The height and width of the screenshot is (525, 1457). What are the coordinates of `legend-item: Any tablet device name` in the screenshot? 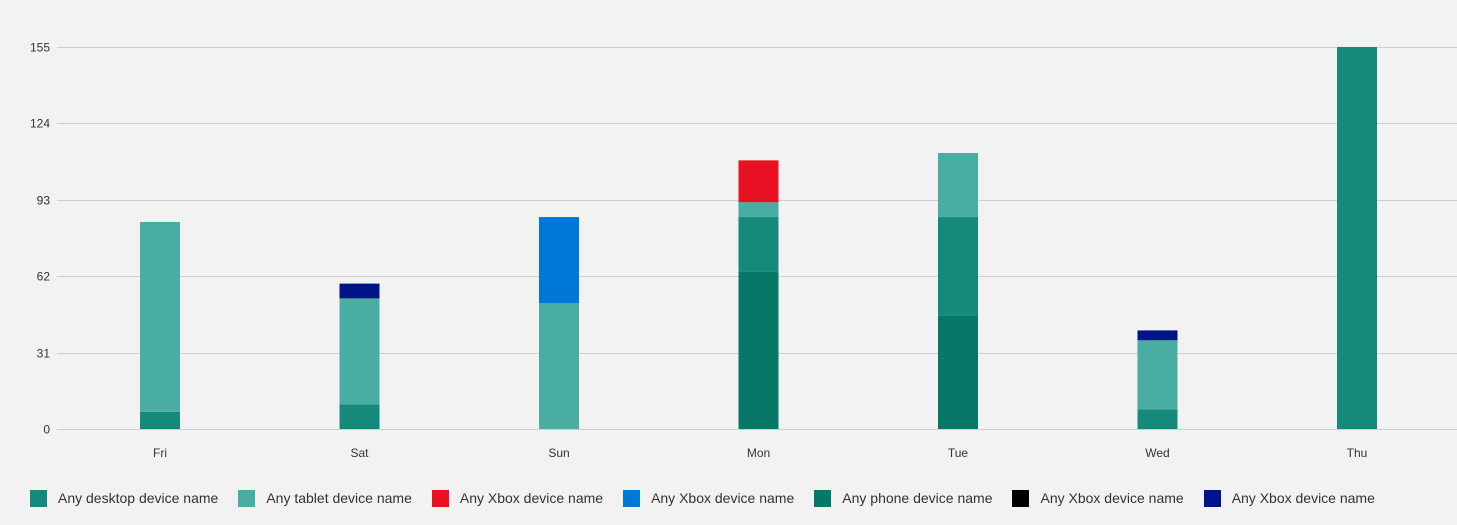 It's located at (325, 498).